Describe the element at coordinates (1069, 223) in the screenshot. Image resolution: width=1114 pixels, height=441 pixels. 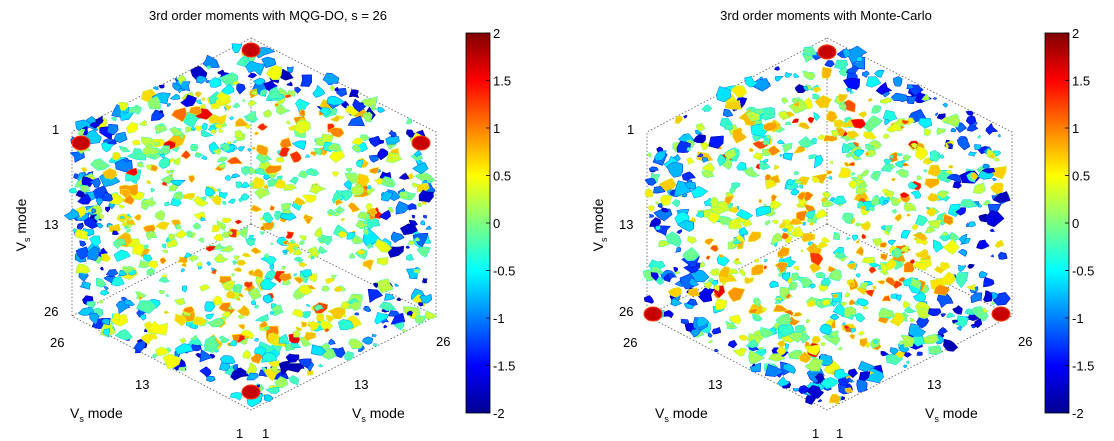
I see `colorbar: 2 1.5 1 0.5 0 -0.5 -1 -1.5 -2` at that location.